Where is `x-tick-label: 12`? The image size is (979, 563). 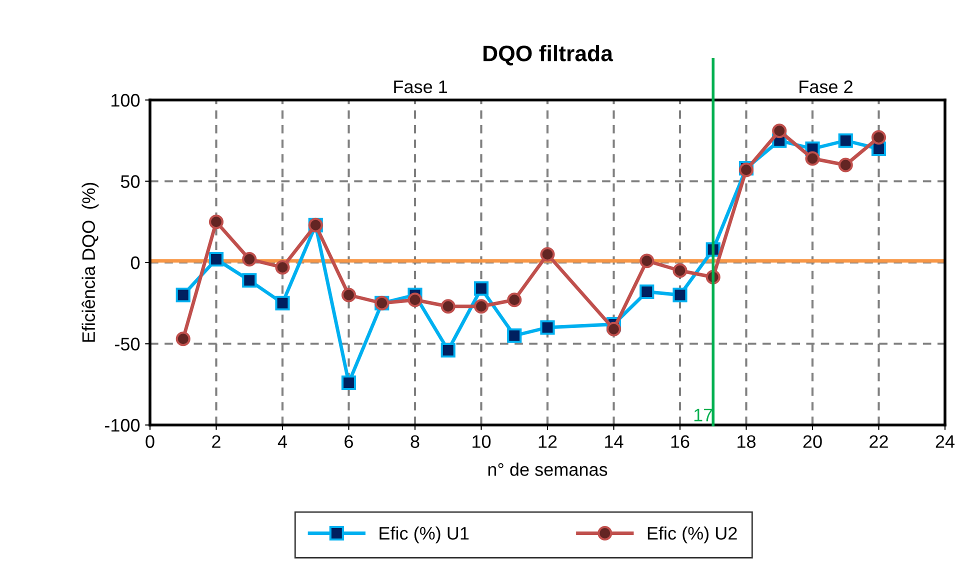 x-tick-label: 12 is located at coordinates (547, 441).